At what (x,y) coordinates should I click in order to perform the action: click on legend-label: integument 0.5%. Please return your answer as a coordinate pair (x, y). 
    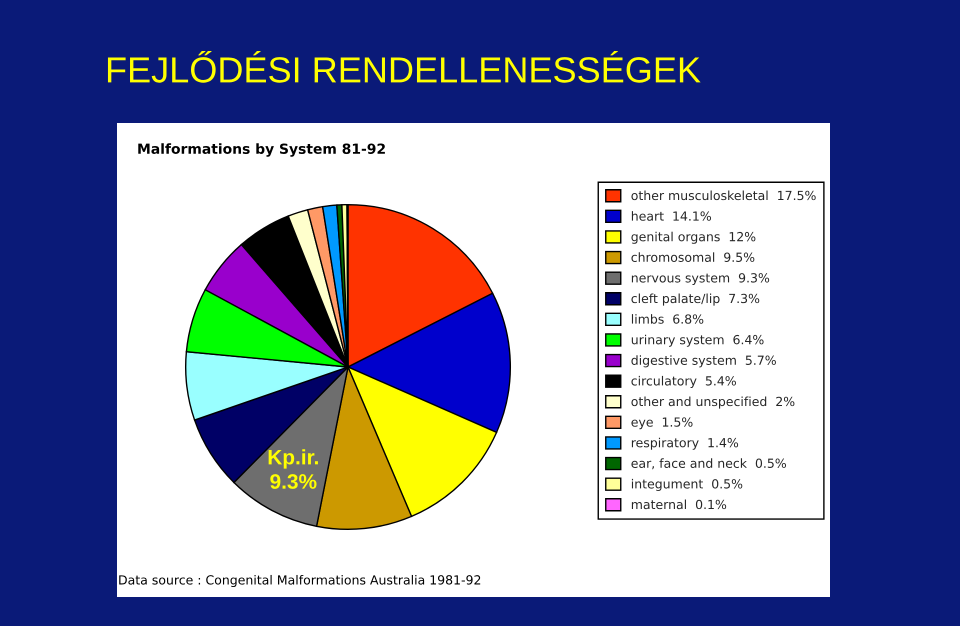
    Looking at the image, I should click on (687, 484).